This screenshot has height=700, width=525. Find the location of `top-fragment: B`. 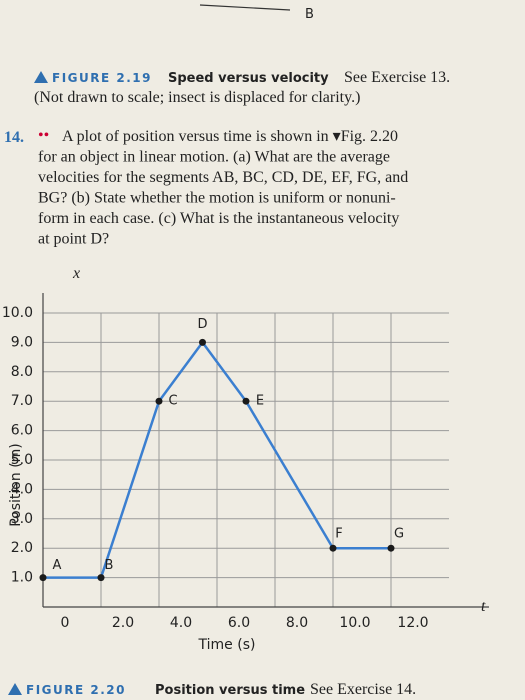

top-fragment: B is located at coordinates (309, 14).